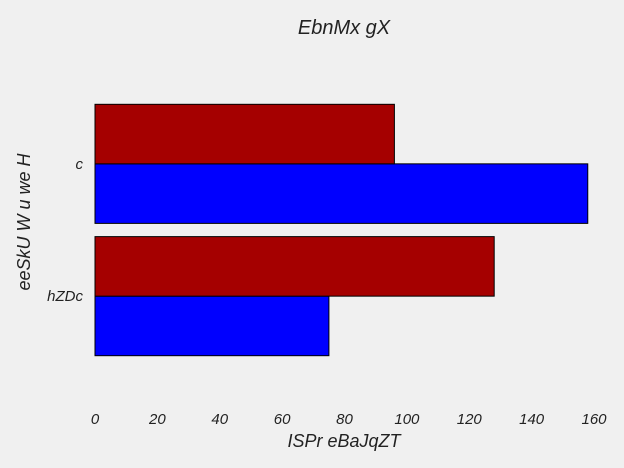 This screenshot has width=624, height=468. What do you see at coordinates (65, 230) in the screenshot?
I see `y-tick-labels: c hZDc` at bounding box center [65, 230].